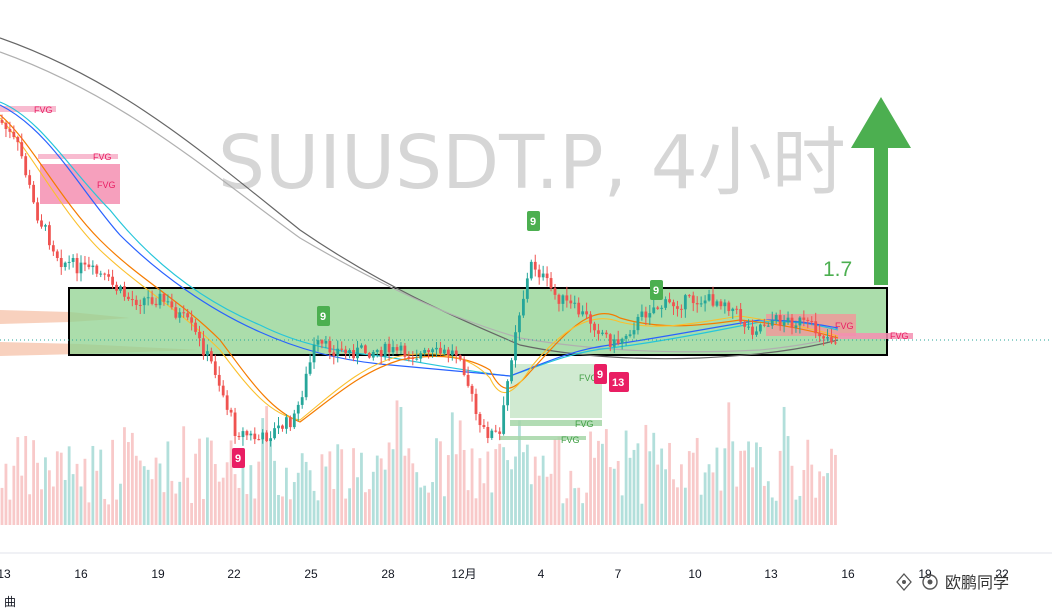  I want to click on fvg-label: FVG, so click(570, 440).